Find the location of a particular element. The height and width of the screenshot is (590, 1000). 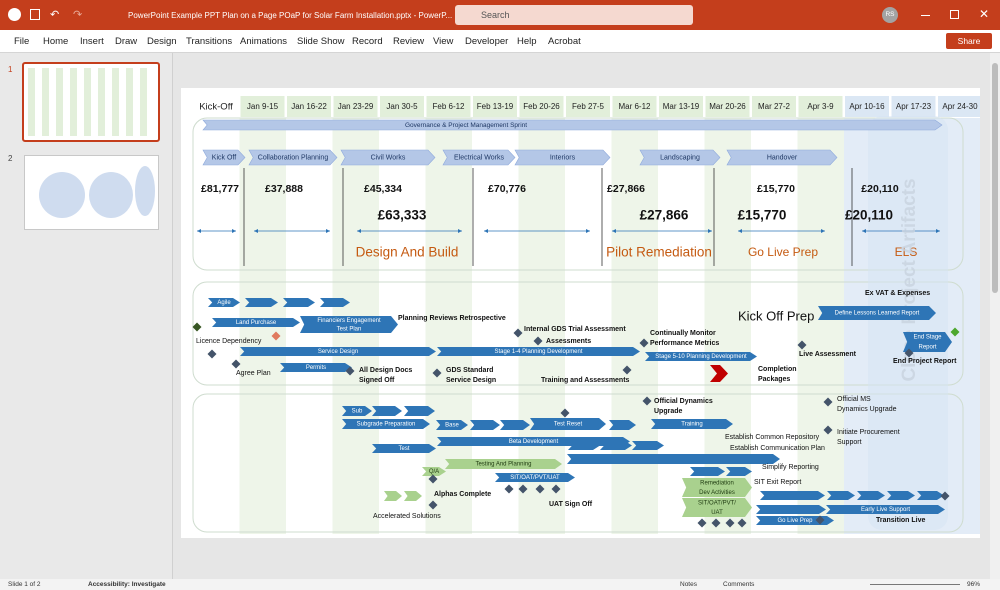

ribbon-tab: Developer is located at coordinates (487, 41).